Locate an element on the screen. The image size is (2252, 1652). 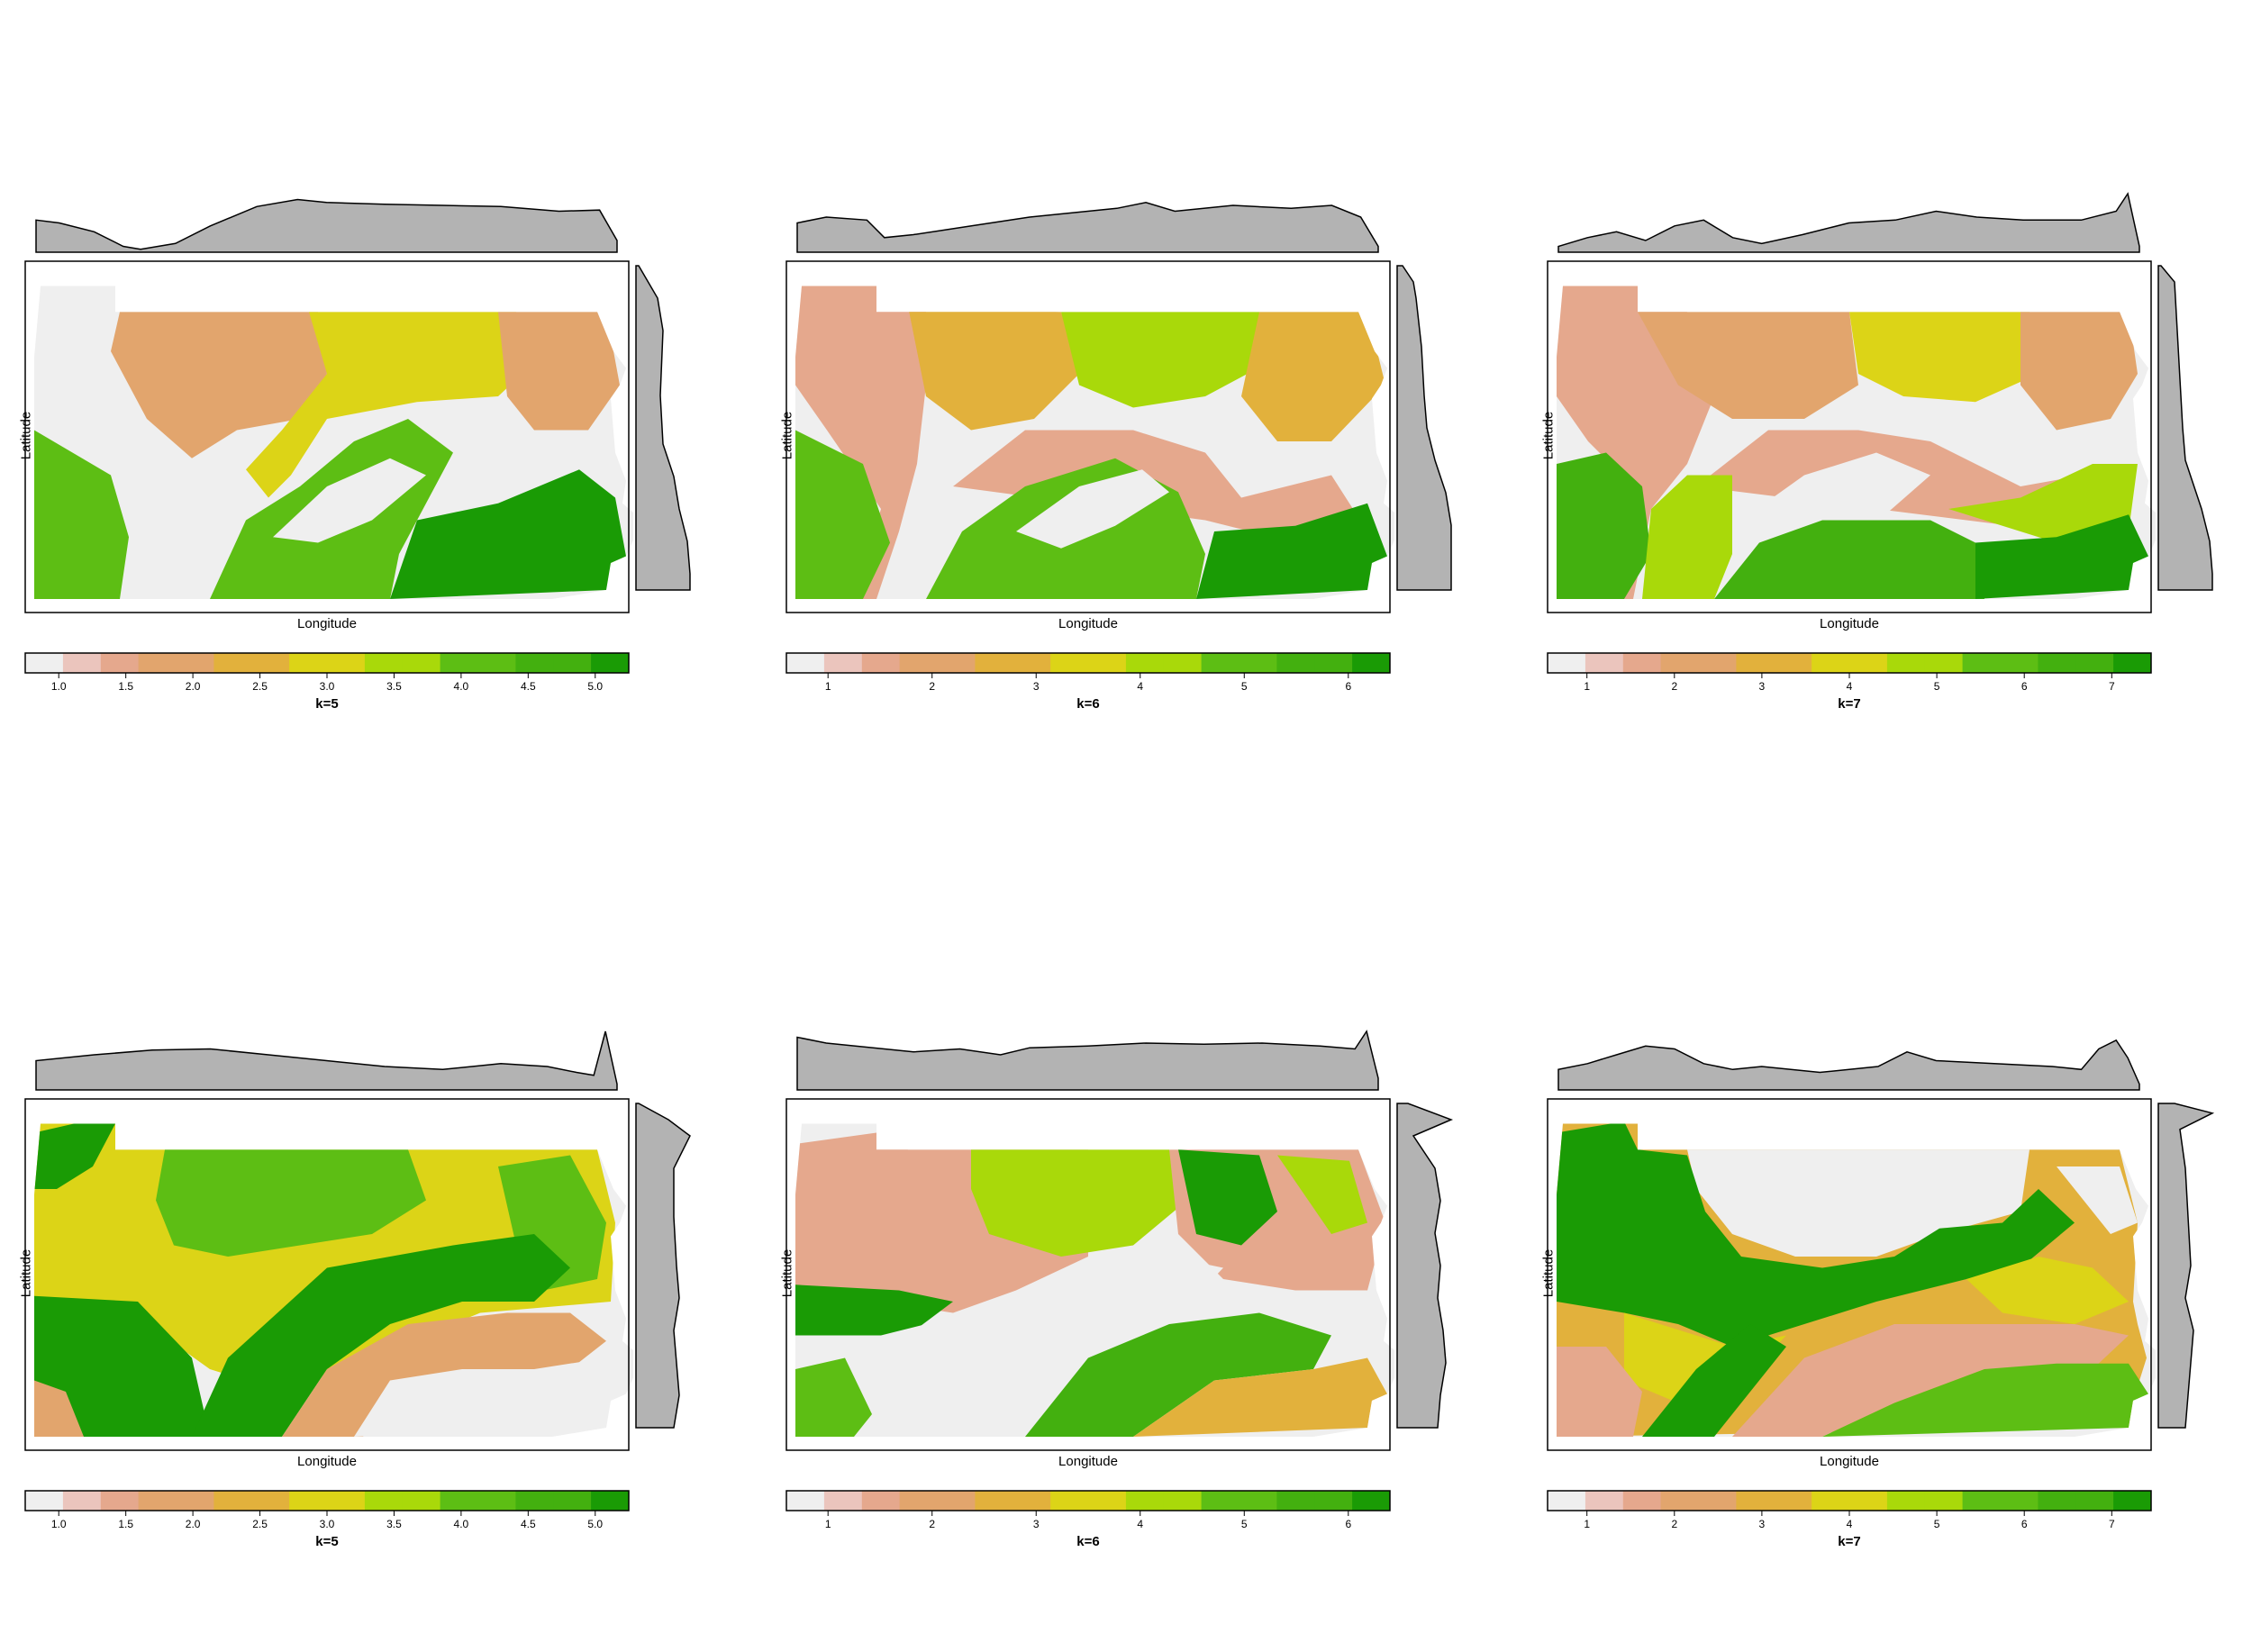
legend-tick-label: 5 is located at coordinates (1937, 1524).